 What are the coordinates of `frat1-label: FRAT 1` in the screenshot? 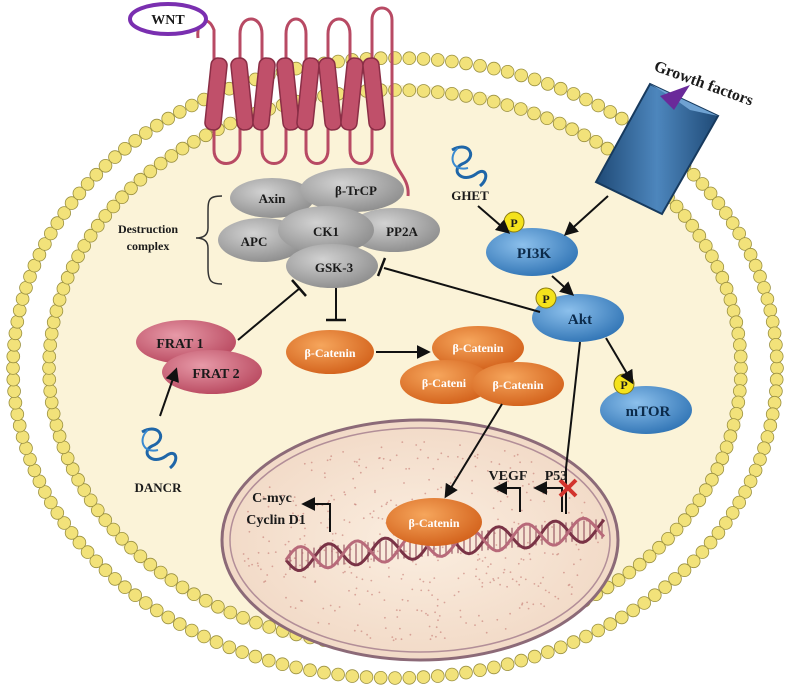 It's located at (179, 344).